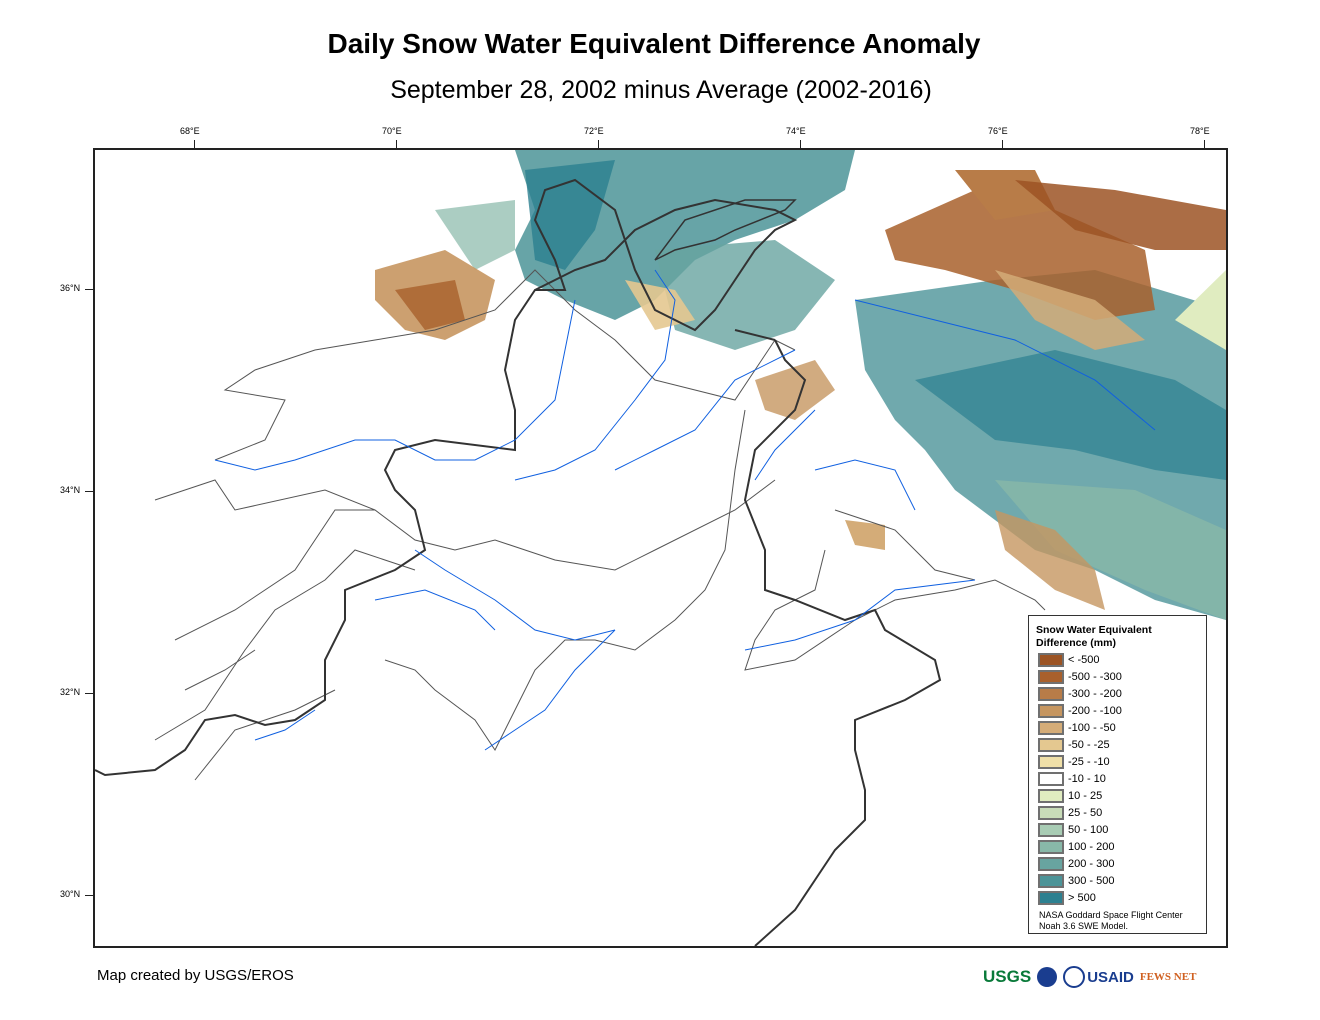  I want to click on legend-item: -50 - -25, so click(1074, 745).